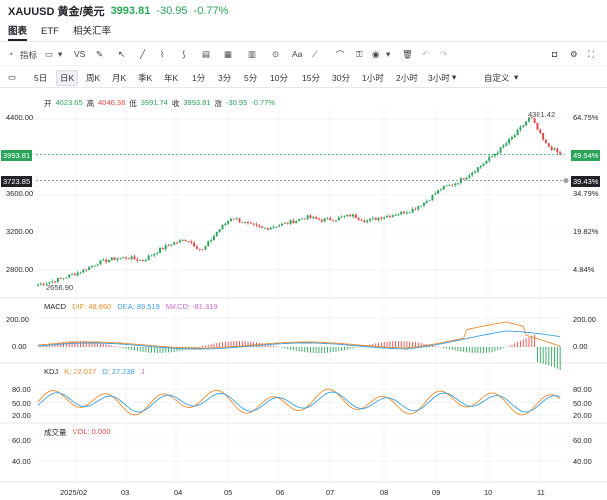 The height and width of the screenshot is (500, 607). I want to click on timeframe-year: 年K, so click(171, 78).